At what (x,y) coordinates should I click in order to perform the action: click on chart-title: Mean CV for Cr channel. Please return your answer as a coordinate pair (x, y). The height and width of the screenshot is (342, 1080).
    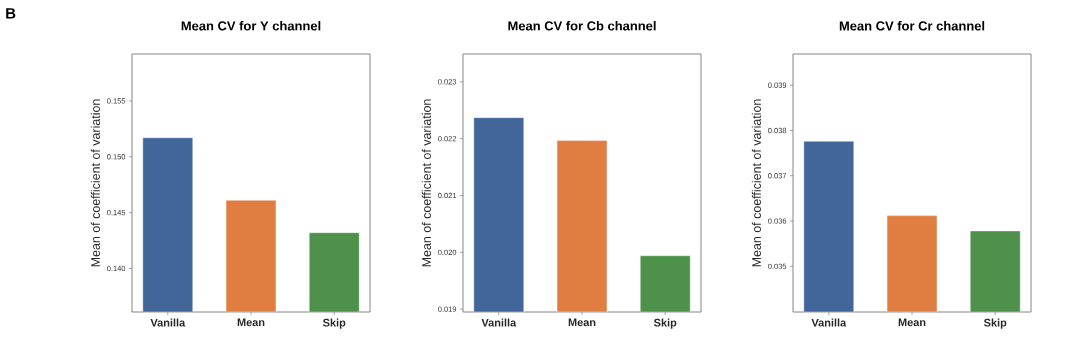
    Looking at the image, I should click on (912, 25).